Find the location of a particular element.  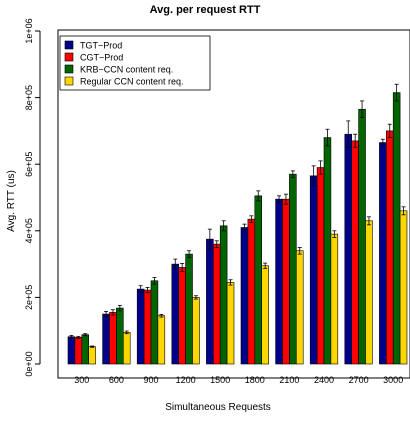

chart-title: Avg. per request RTT is located at coordinates (205, 10).